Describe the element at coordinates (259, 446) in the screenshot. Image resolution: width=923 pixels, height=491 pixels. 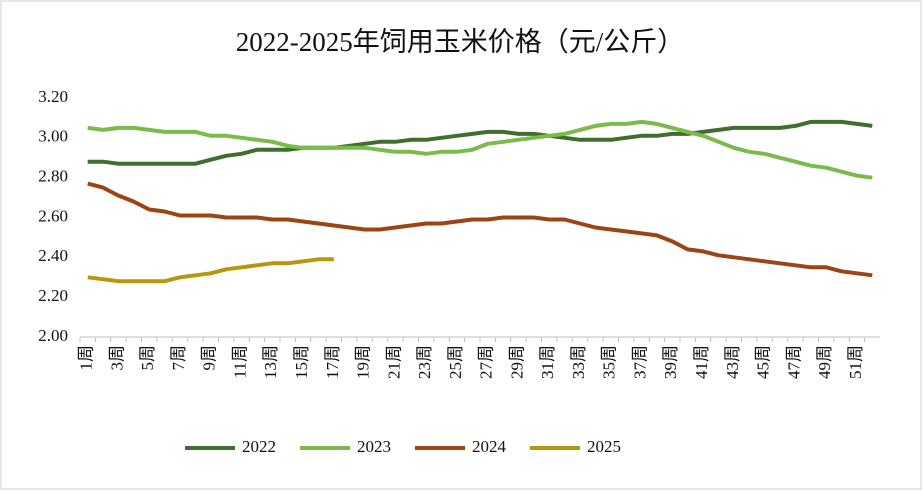
I see `legend-label: 2022` at that location.